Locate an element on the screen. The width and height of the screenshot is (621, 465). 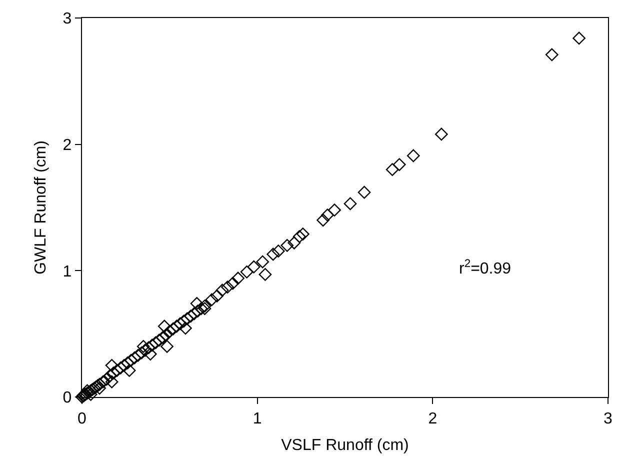
annotation: r$^{2}$=0.99 is located at coordinates (485, 268).